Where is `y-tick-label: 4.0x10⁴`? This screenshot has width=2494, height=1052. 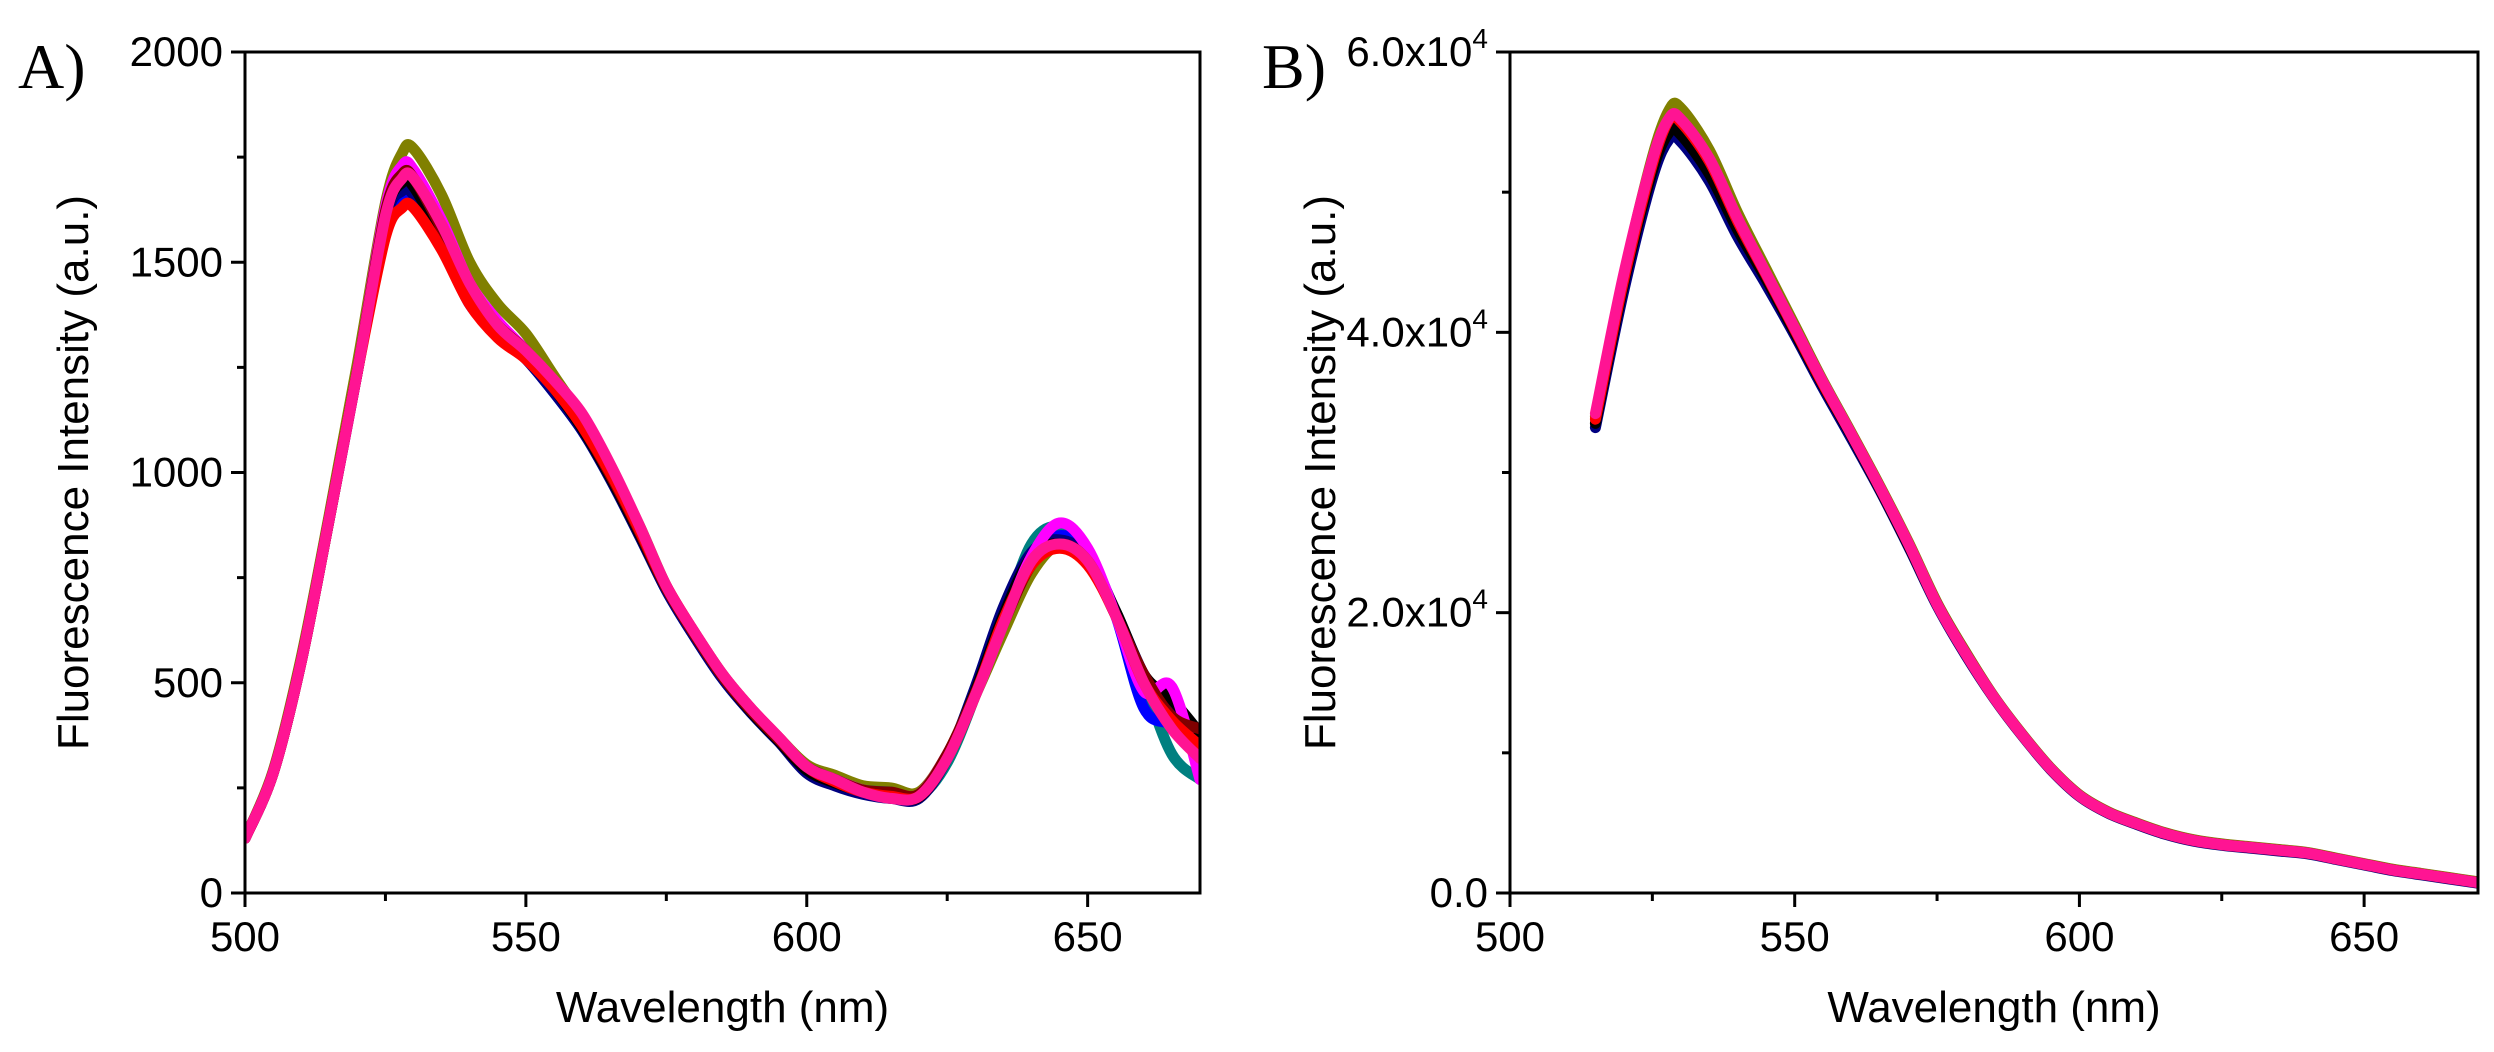 y-tick-label: 4.0x10⁴ is located at coordinates (1417, 329).